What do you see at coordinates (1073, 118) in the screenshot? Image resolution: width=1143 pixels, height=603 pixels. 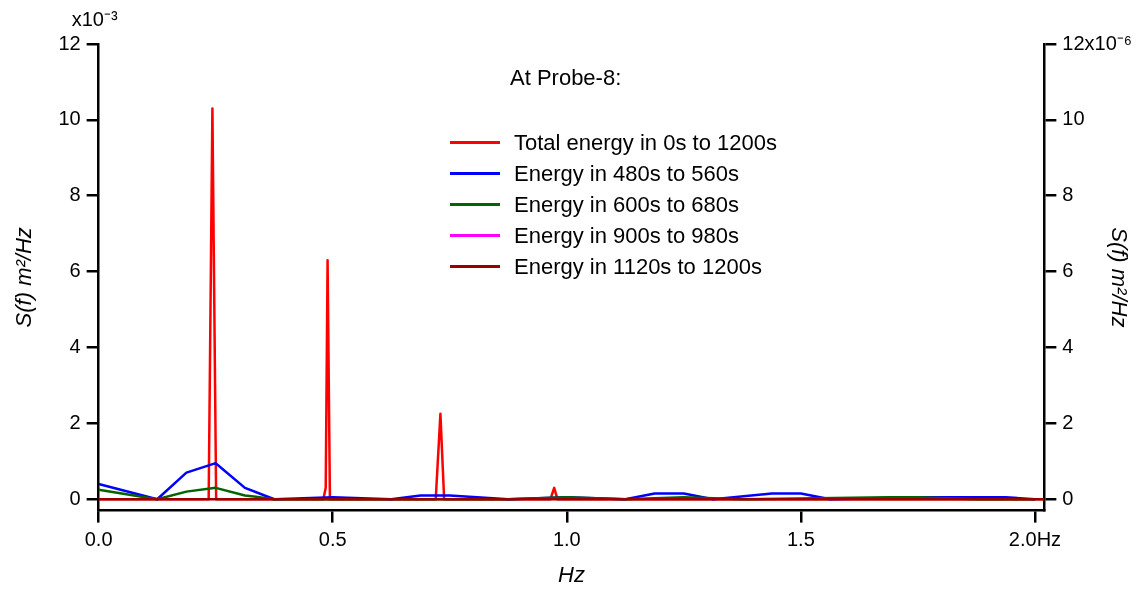 I see `y2-tick-label: 10` at bounding box center [1073, 118].